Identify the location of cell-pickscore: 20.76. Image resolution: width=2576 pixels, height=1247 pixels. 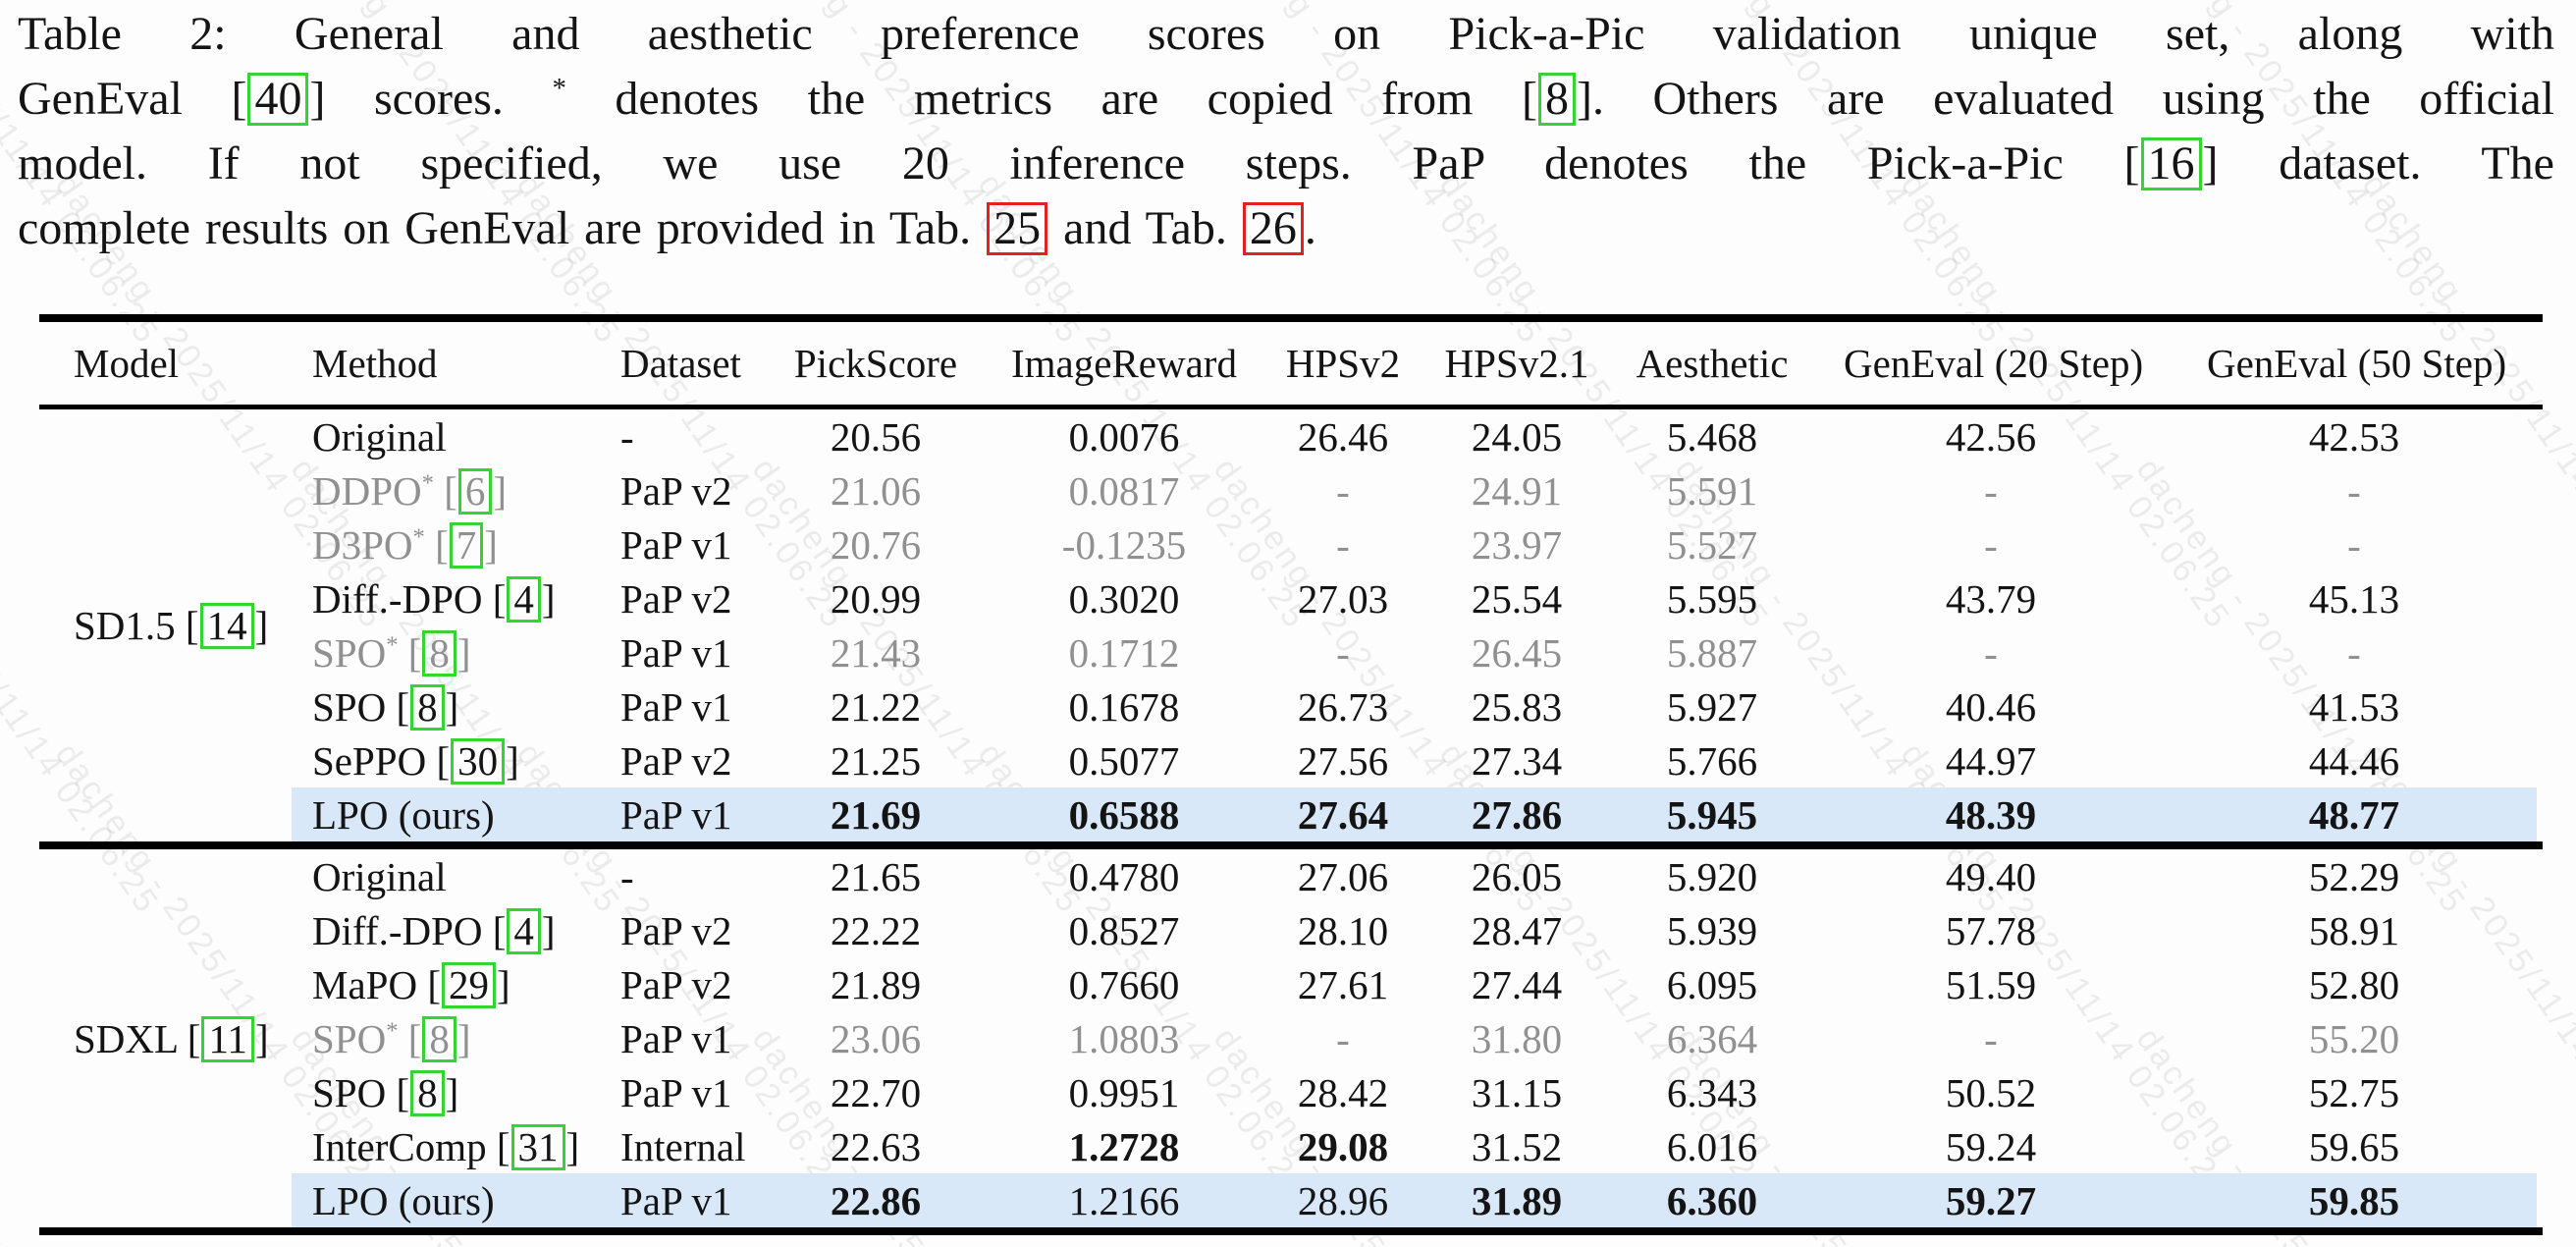
(876, 544).